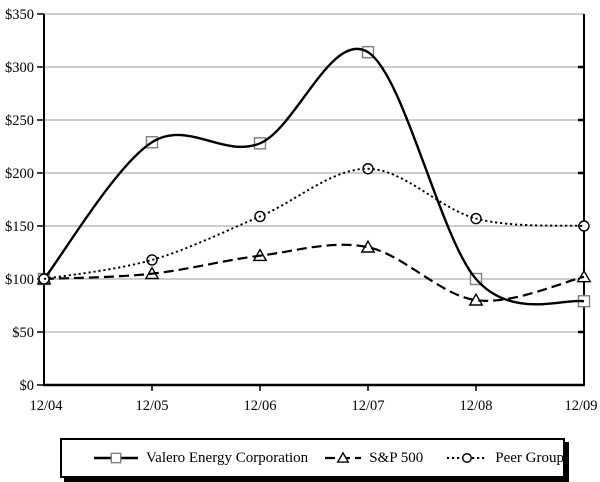 The height and width of the screenshot is (482, 600). I want to click on s-p-500-line, so click(314, 272).